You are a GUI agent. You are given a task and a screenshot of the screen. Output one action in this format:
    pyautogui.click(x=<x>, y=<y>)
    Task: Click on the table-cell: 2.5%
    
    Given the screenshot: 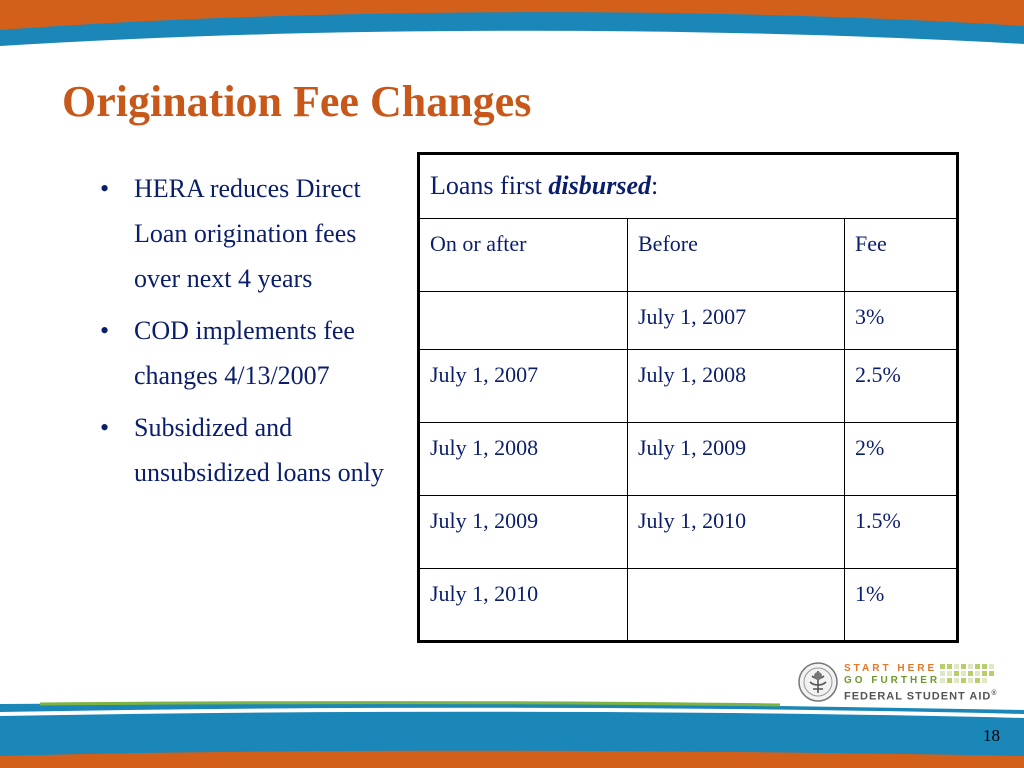 What is the action you would take?
    pyautogui.click(x=901, y=386)
    